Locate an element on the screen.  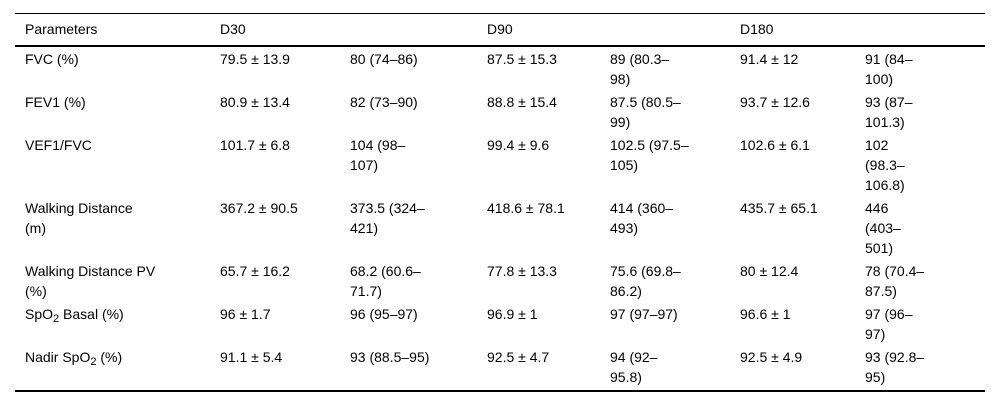
value-cell-d90-mean: 87.5 ± 15.3 is located at coordinates (522, 59).